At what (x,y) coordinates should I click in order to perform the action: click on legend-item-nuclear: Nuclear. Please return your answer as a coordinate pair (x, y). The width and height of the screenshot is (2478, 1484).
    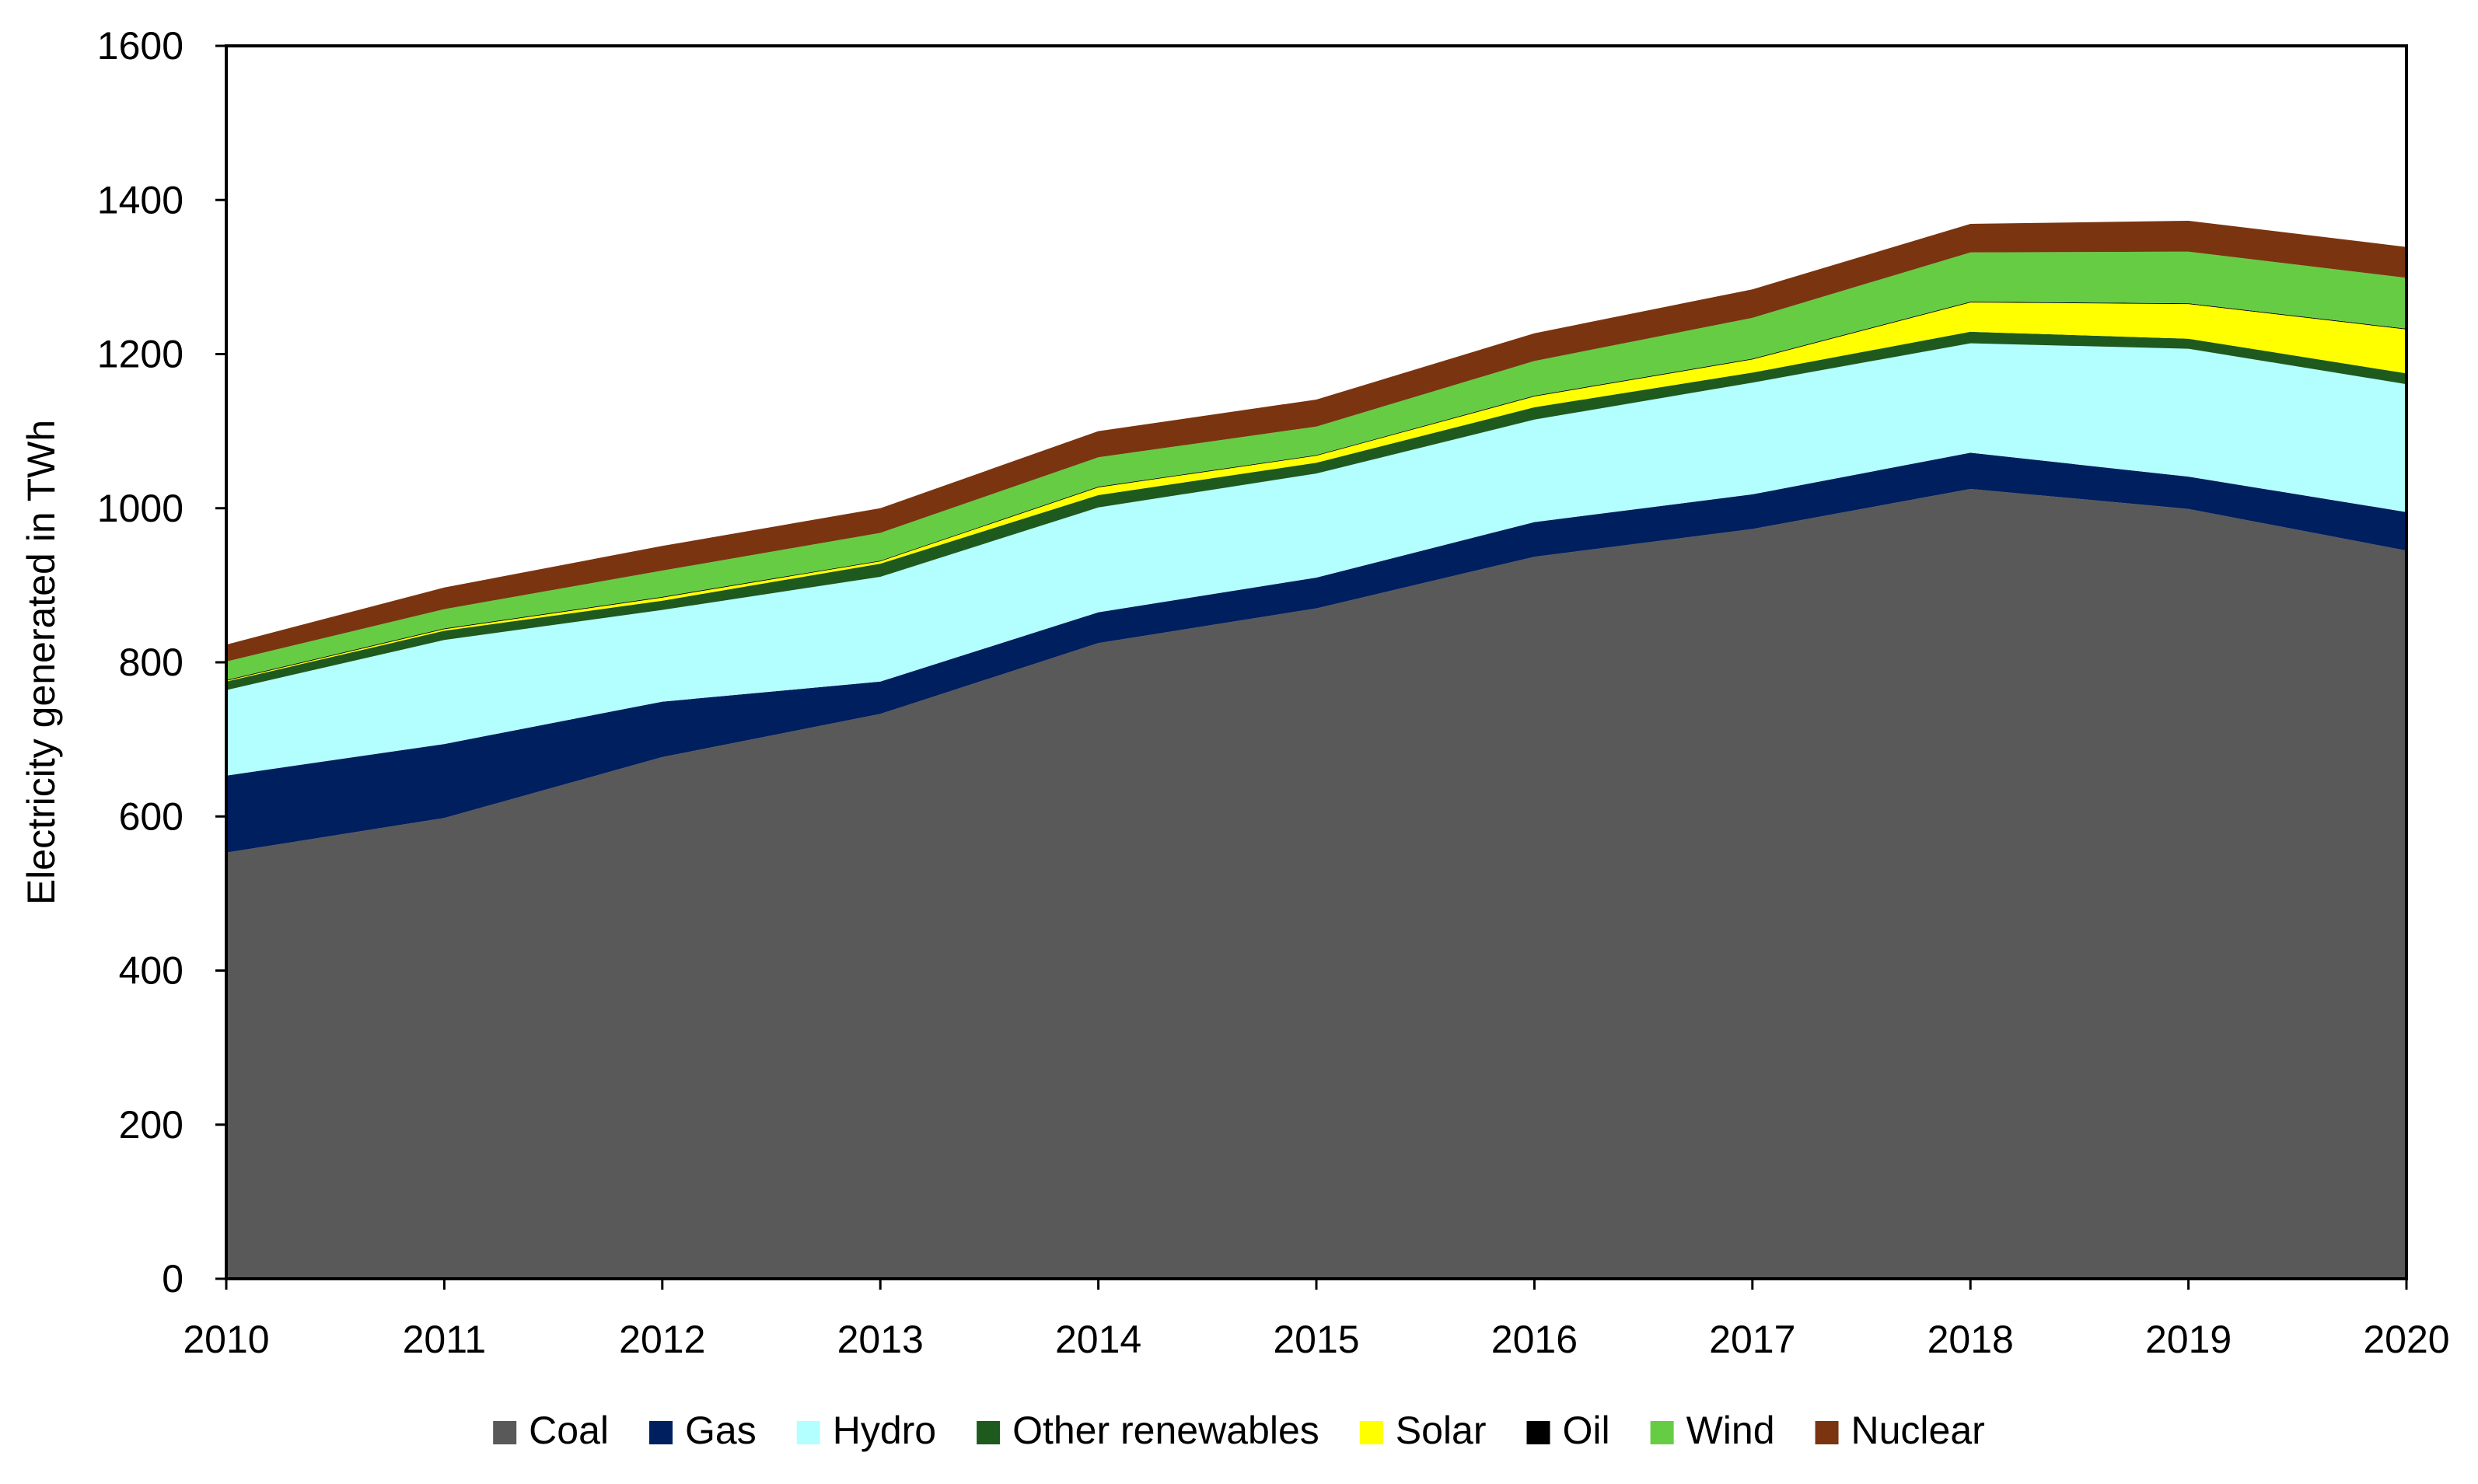
    Looking at the image, I should click on (1900, 1430).